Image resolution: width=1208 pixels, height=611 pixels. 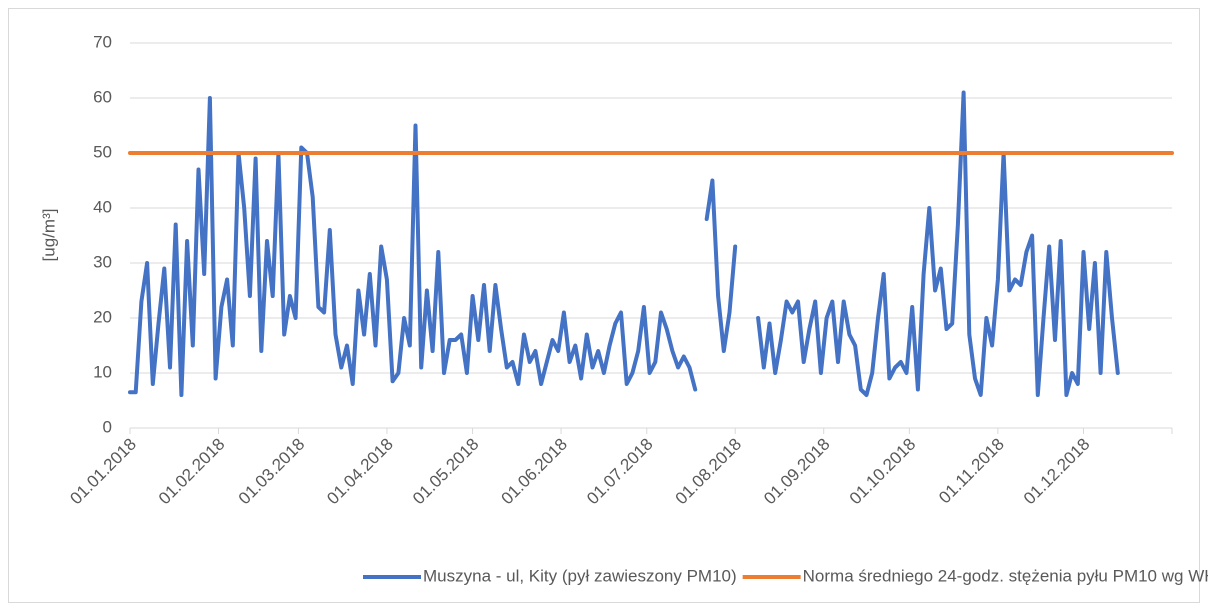 I want to click on y-tick-label: 20, so click(x=102, y=316).